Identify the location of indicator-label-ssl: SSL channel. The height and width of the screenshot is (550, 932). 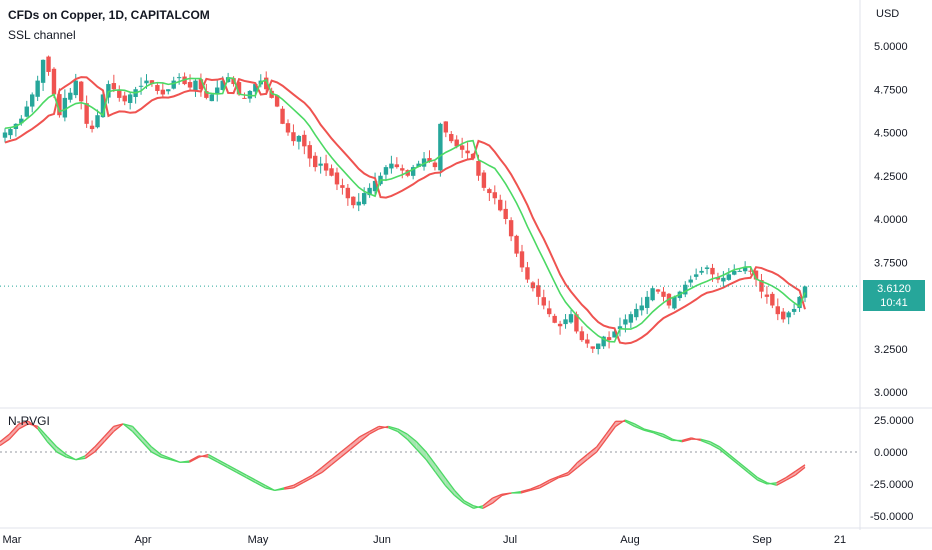
(42, 35).